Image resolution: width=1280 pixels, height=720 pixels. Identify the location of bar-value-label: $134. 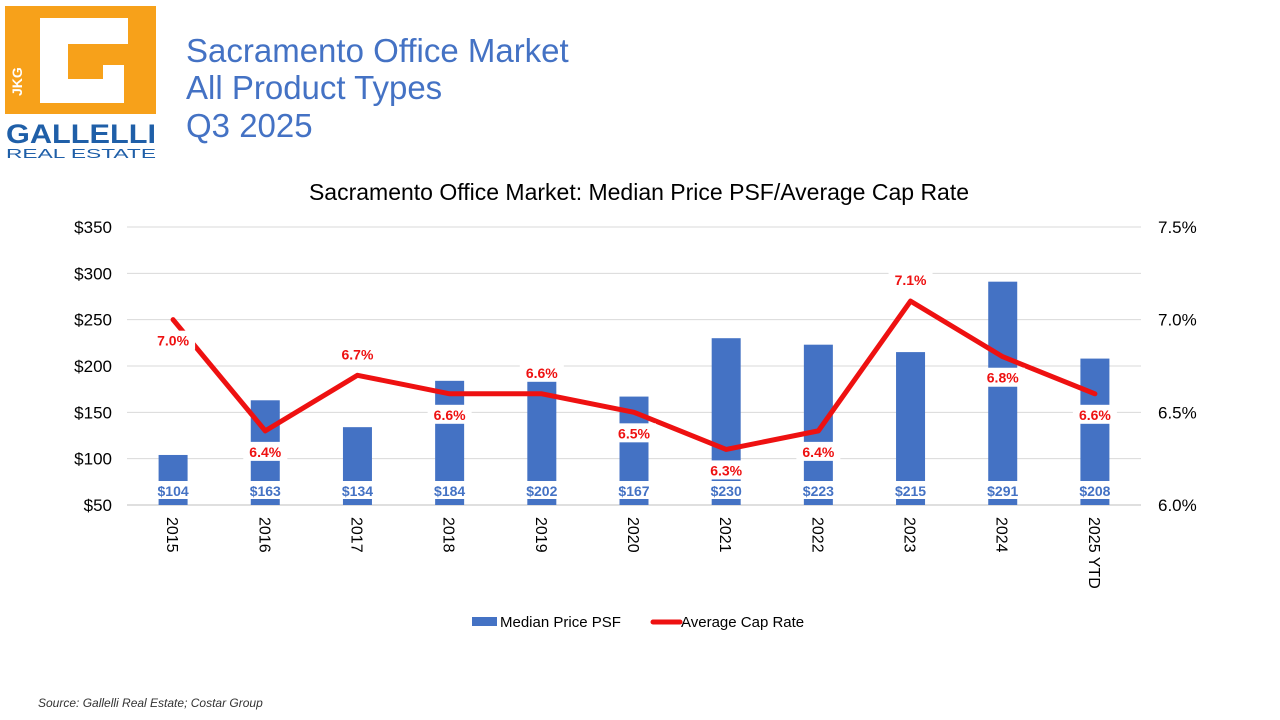
(357, 491).